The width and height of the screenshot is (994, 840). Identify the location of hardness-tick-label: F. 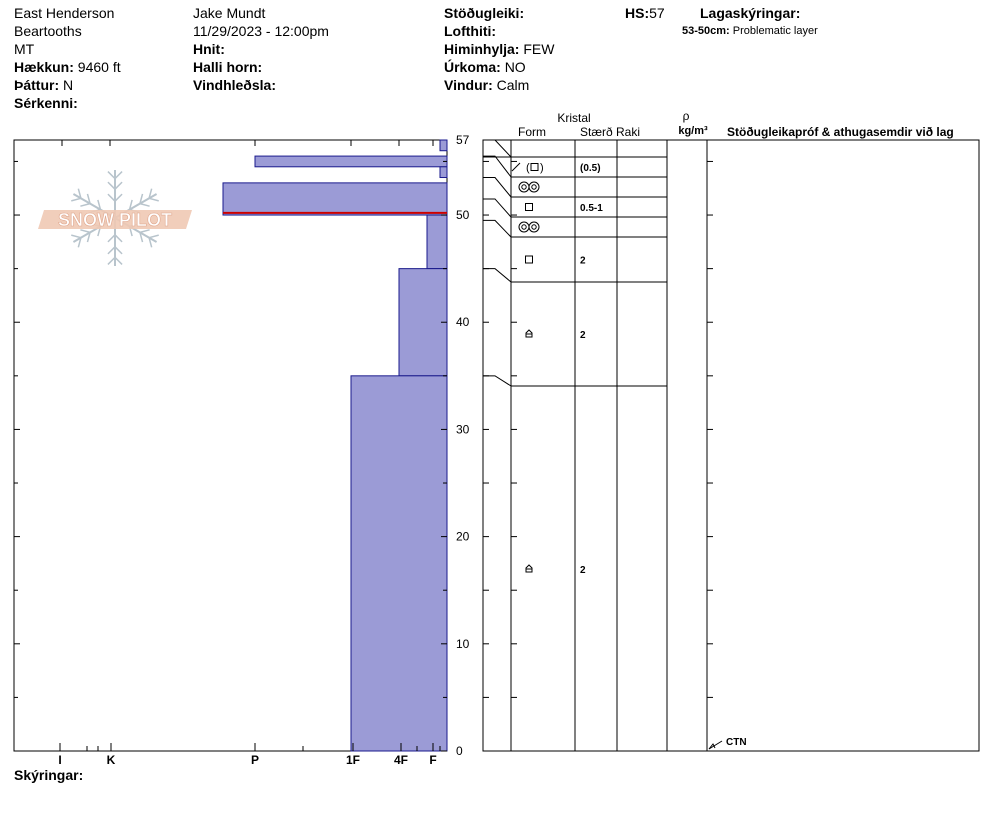
(432, 760).